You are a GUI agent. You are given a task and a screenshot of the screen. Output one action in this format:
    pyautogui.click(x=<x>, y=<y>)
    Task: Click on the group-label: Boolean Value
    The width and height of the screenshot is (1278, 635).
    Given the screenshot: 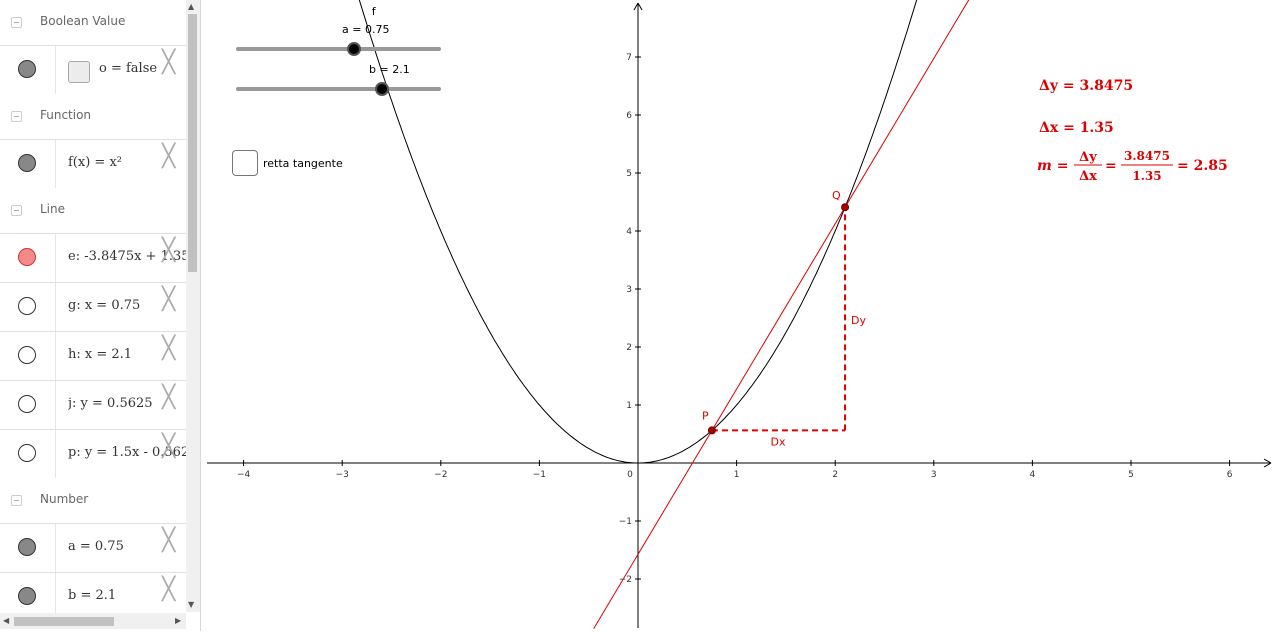 What is the action you would take?
    pyautogui.click(x=83, y=21)
    